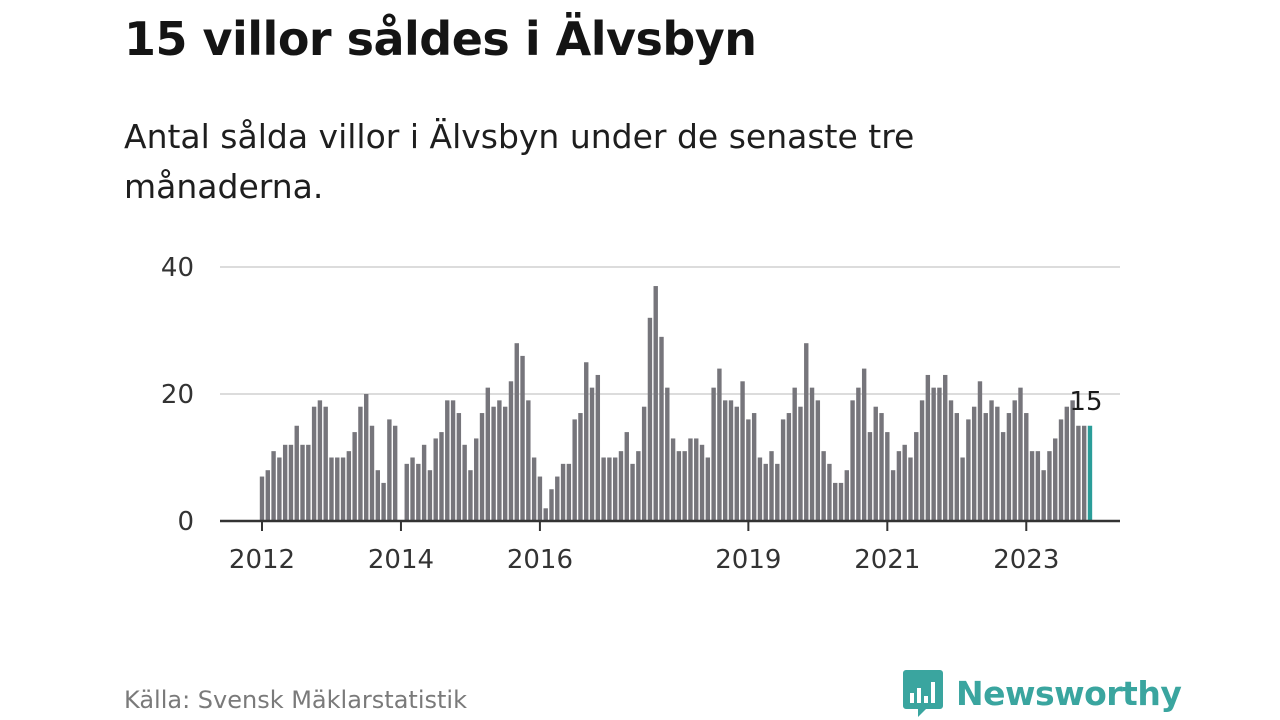 This screenshot has height=720, width=1280. I want to click on y-tick-label: 20, so click(177, 395).